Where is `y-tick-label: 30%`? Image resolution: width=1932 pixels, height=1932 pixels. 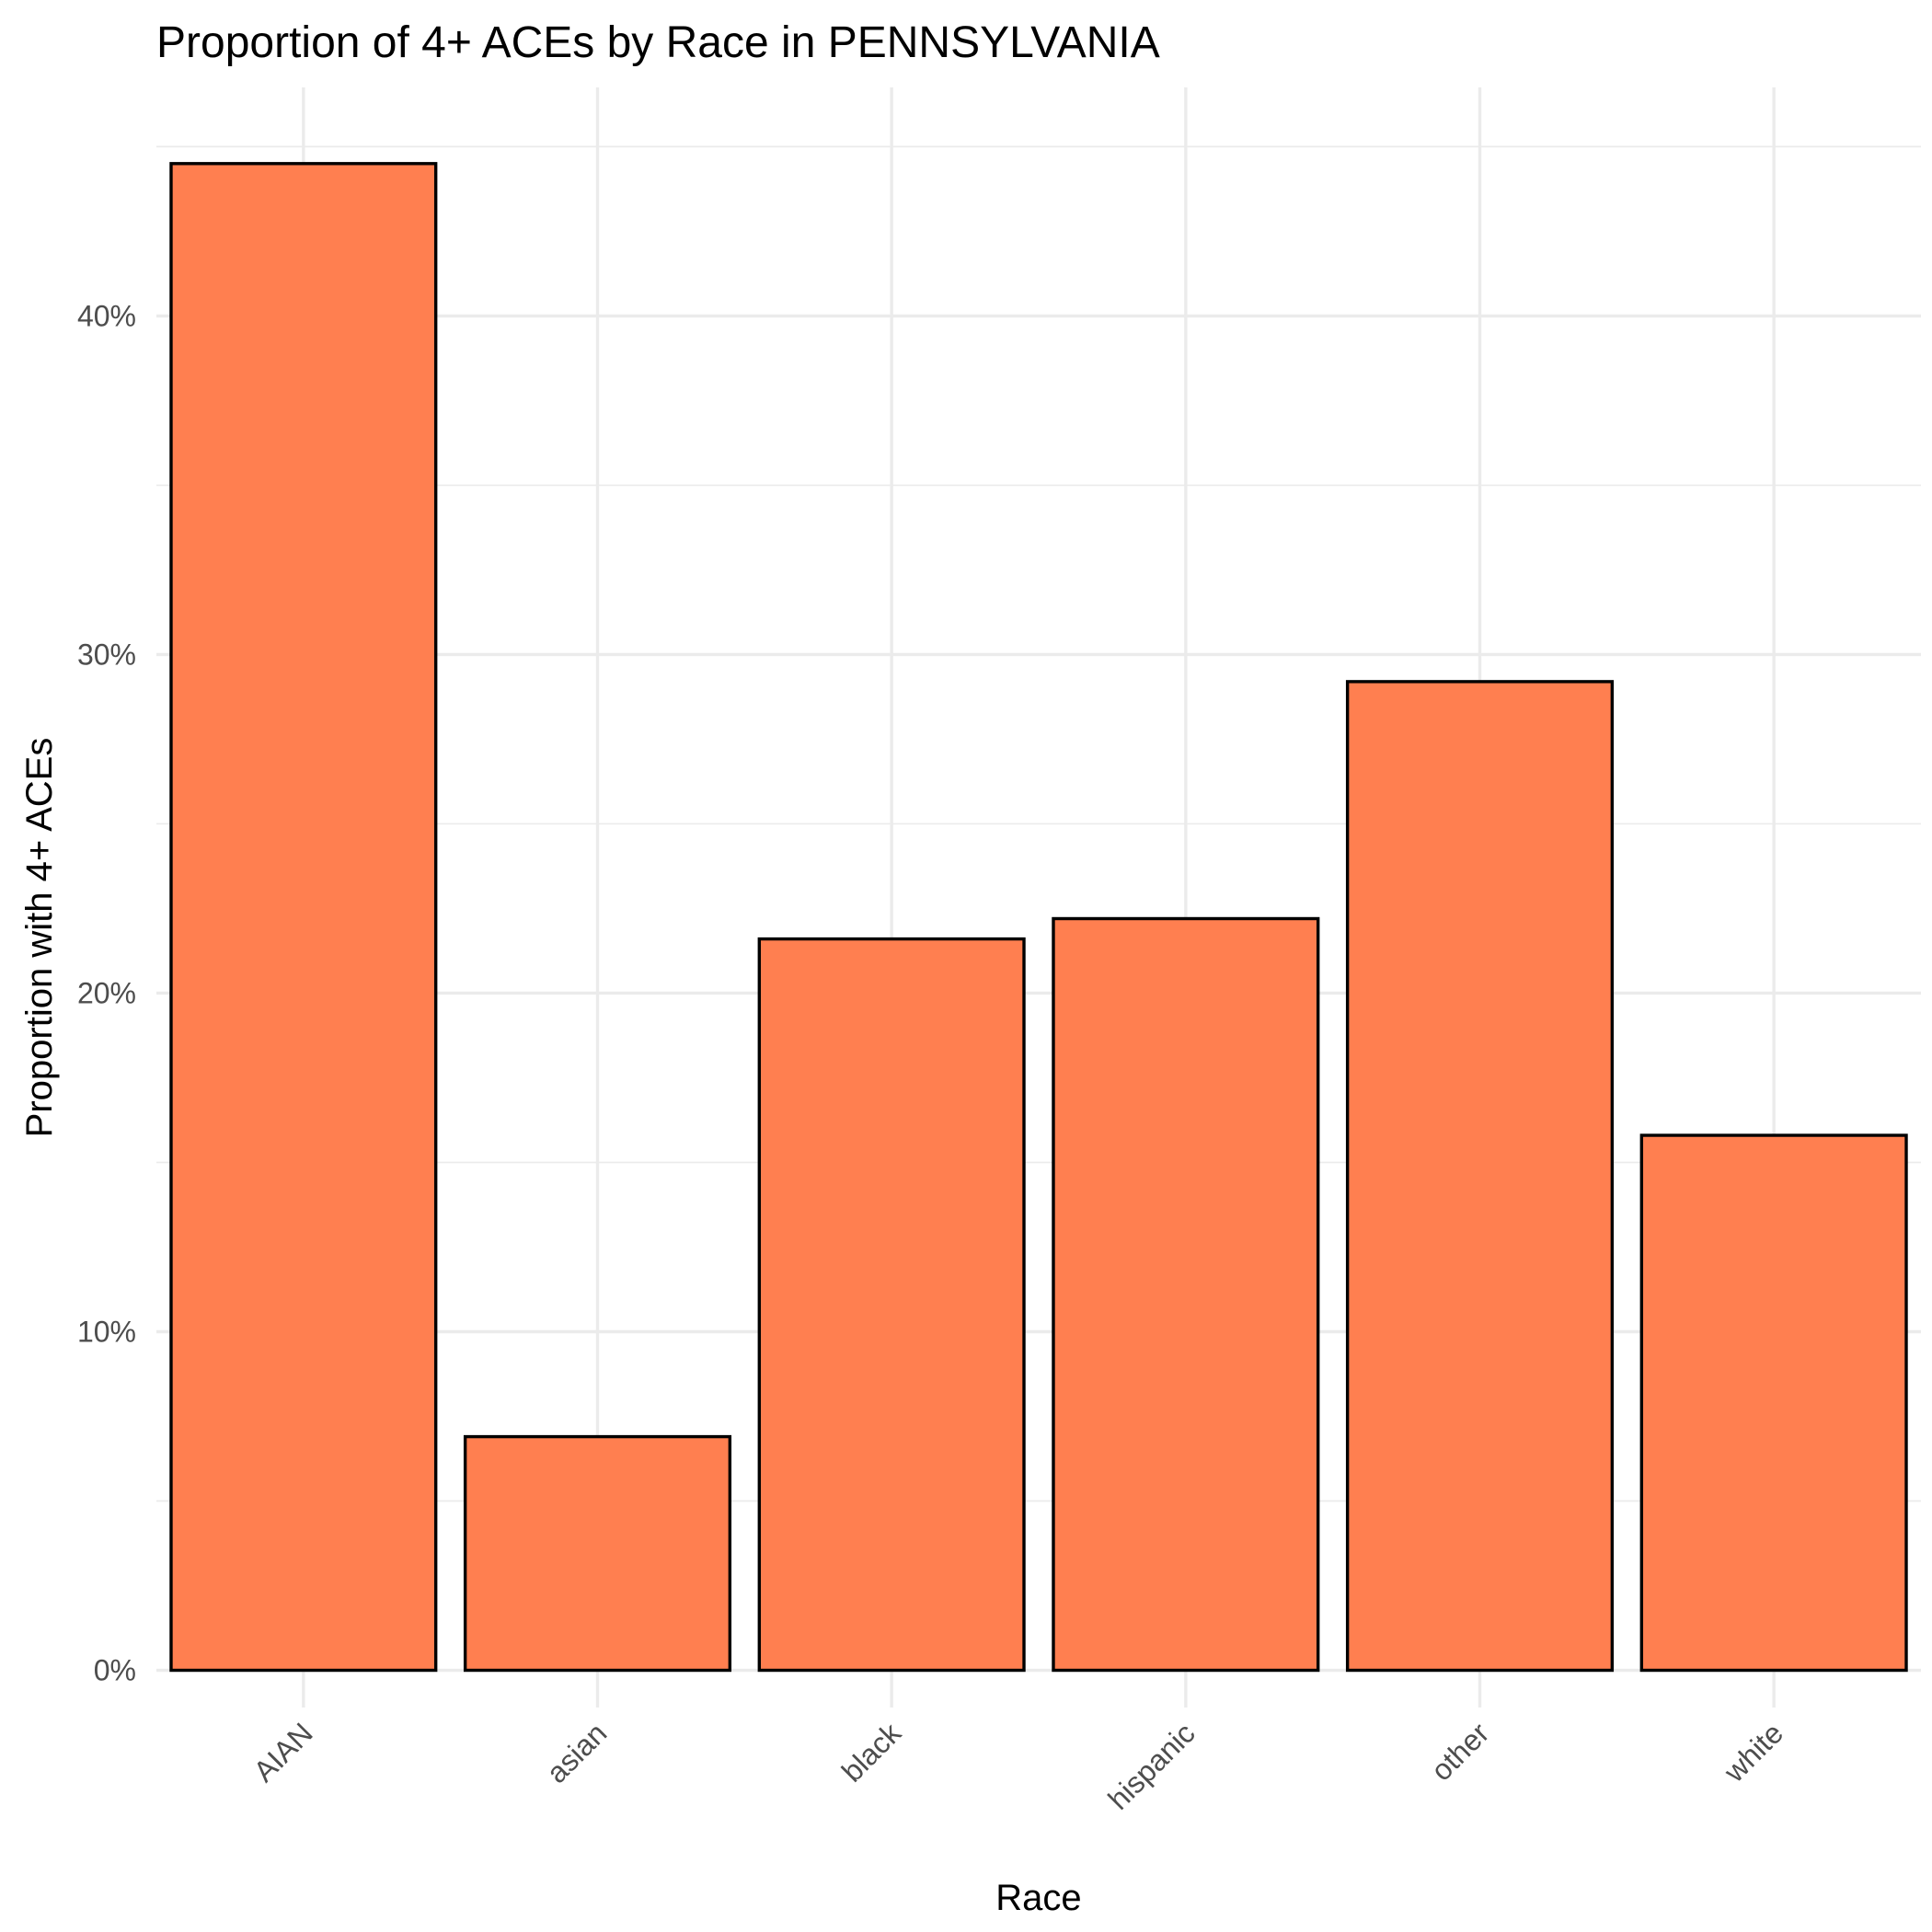
y-tick-label: 30% is located at coordinates (106, 654).